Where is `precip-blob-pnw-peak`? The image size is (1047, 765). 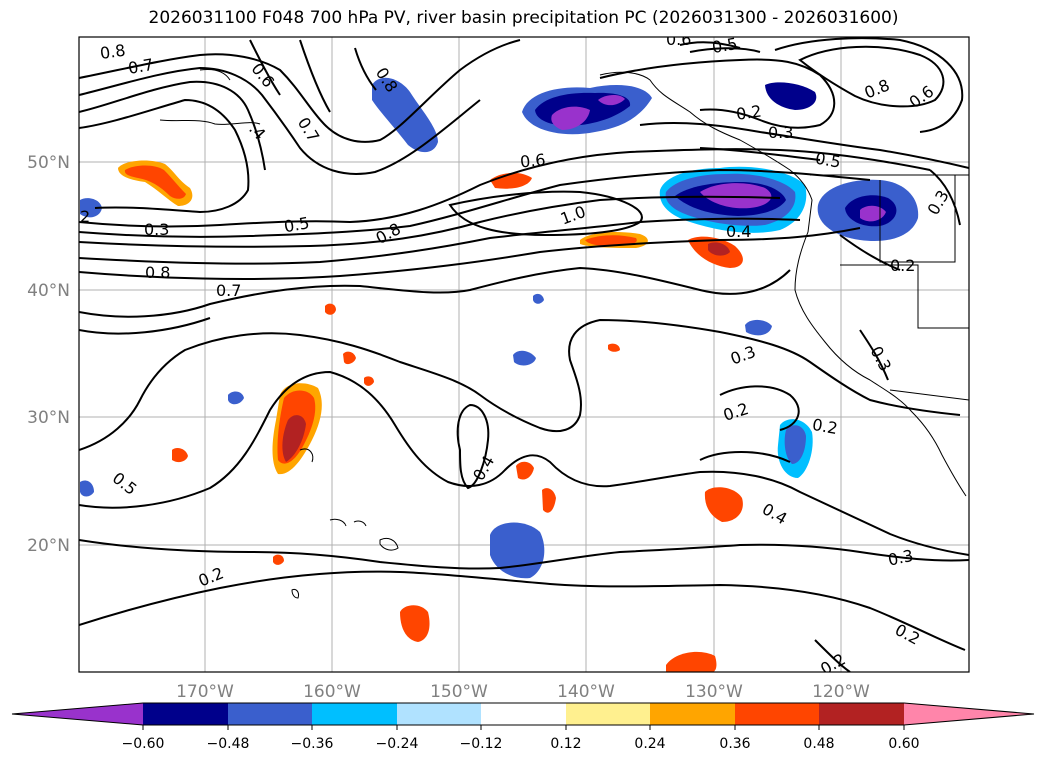 precip-blob-pnw-peak is located at coordinates (736, 196).